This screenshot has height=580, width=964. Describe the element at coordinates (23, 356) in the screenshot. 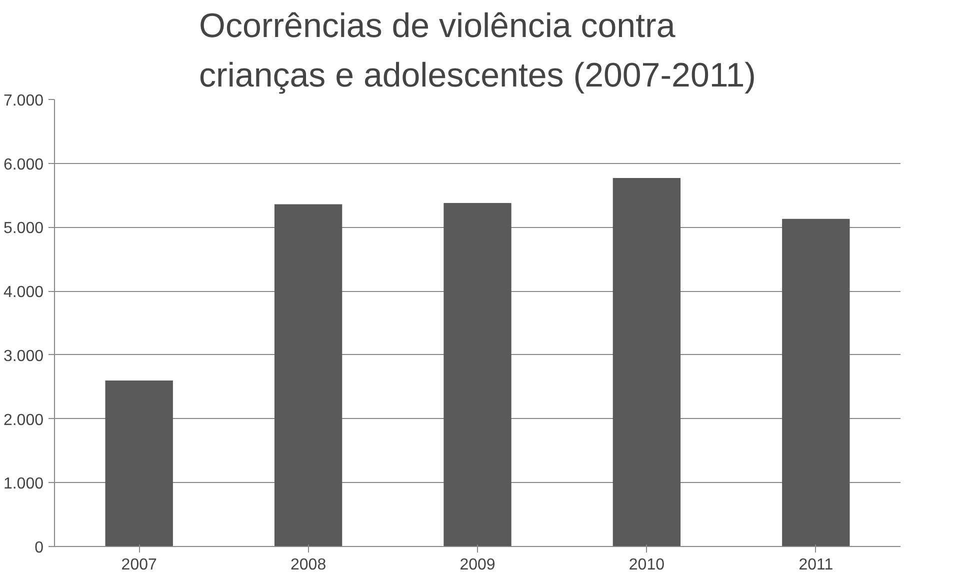

I see `y-tick-label: 3.000` at that location.